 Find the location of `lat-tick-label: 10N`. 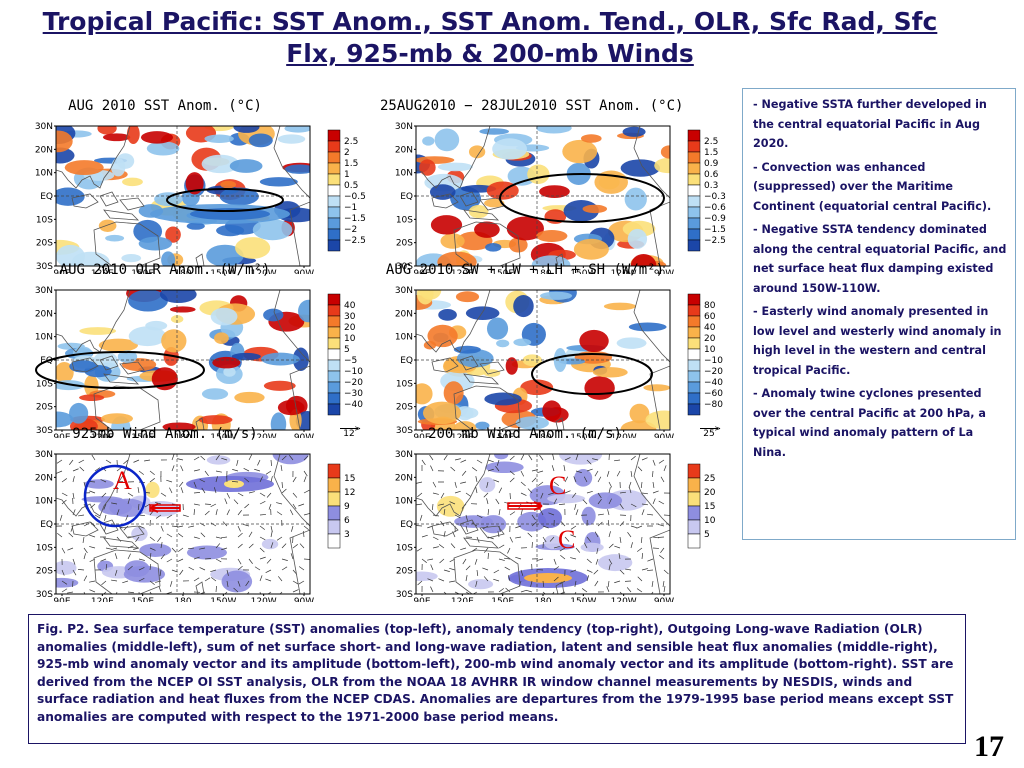

lat-tick-label: 10N is located at coordinates (44, 338).